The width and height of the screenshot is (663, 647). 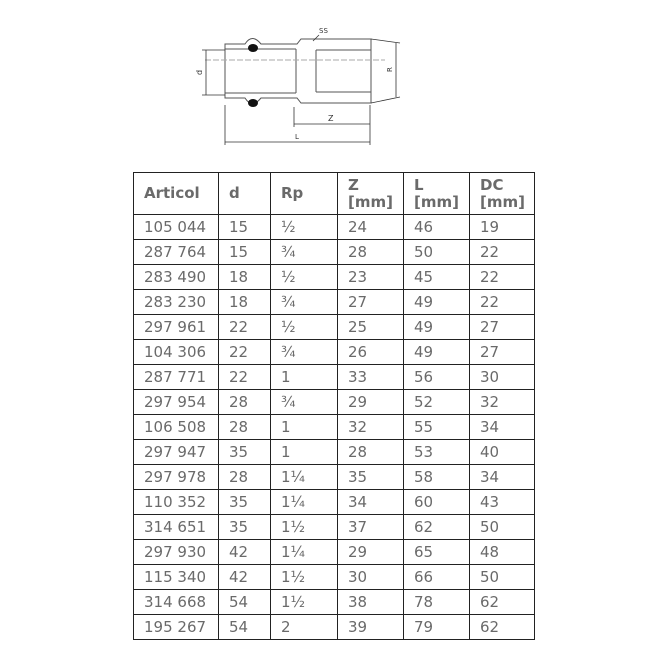 I want to click on table-row: 115 340 42 1½ 30 66 50, so click(x=334, y=577).